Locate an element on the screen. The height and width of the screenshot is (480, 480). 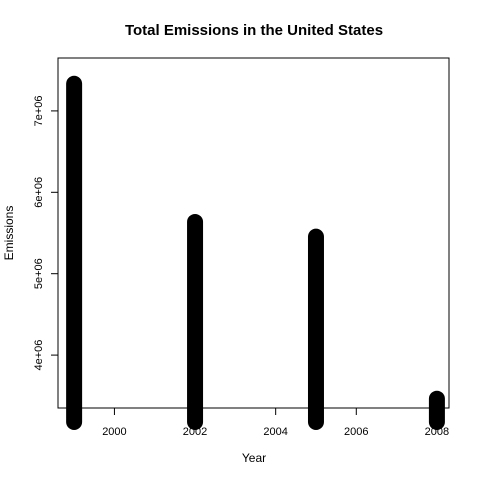
y-tick-label: 6e+06 is located at coordinates (39, 192).